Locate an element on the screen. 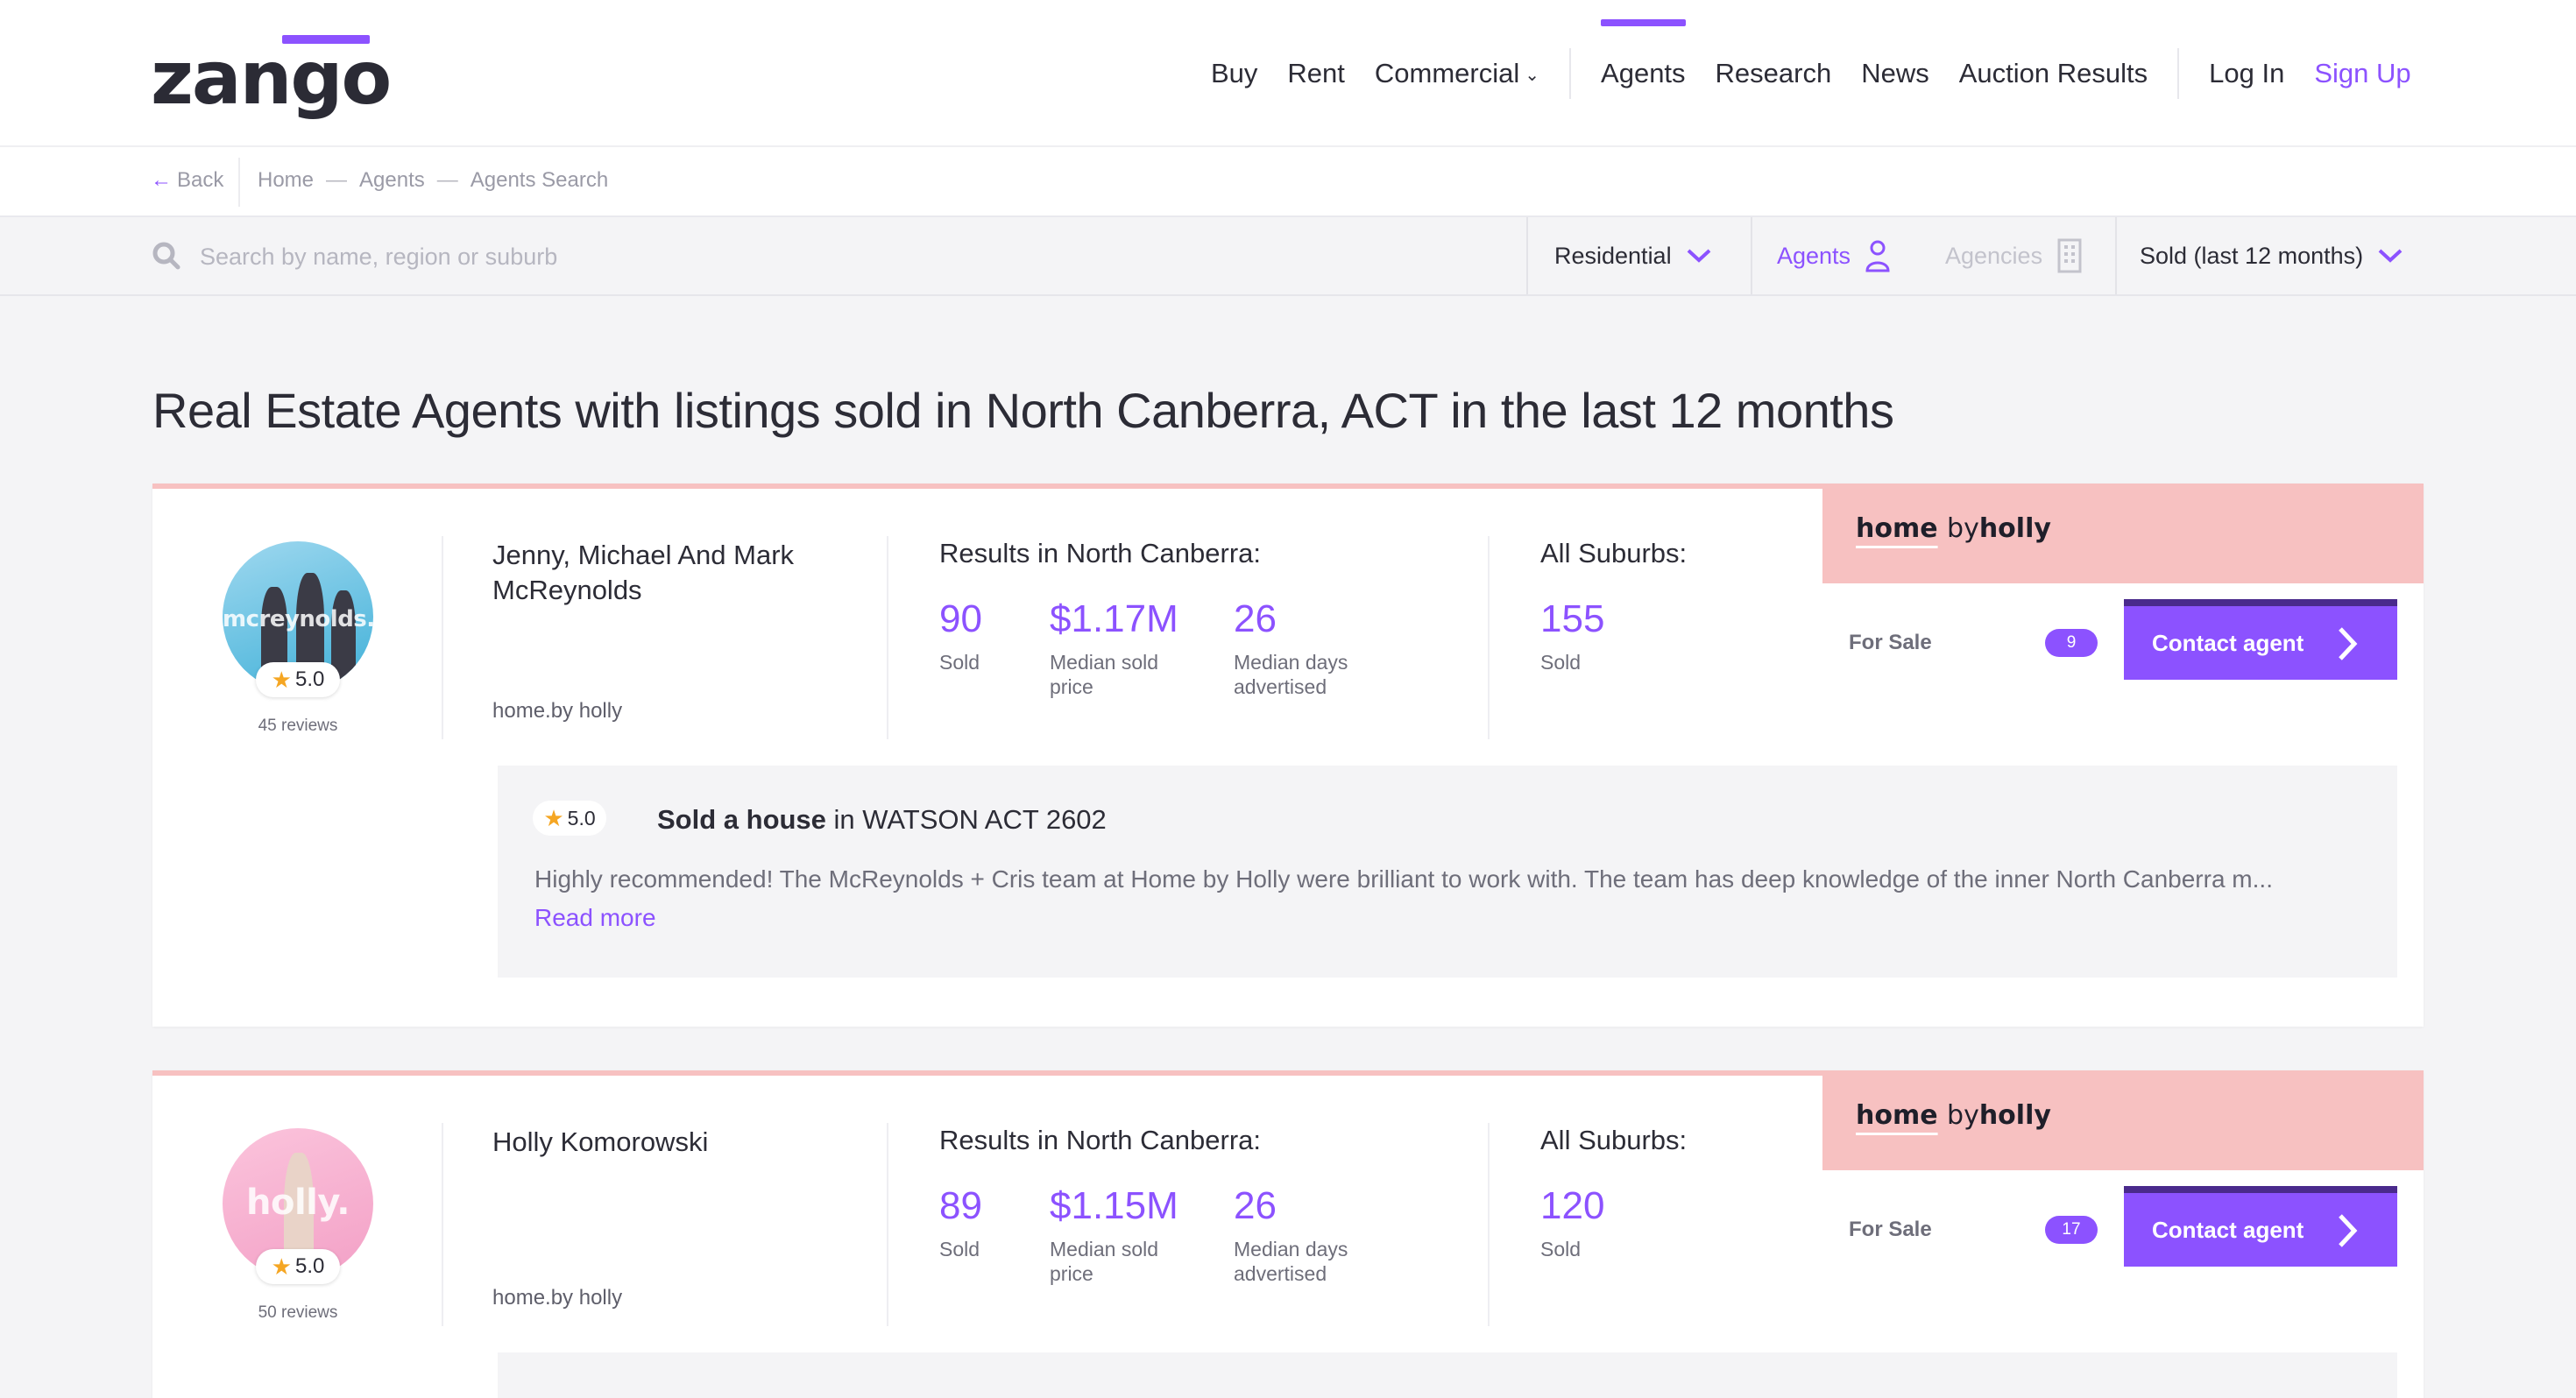  stat-value: 89 is located at coordinates (960, 1205).